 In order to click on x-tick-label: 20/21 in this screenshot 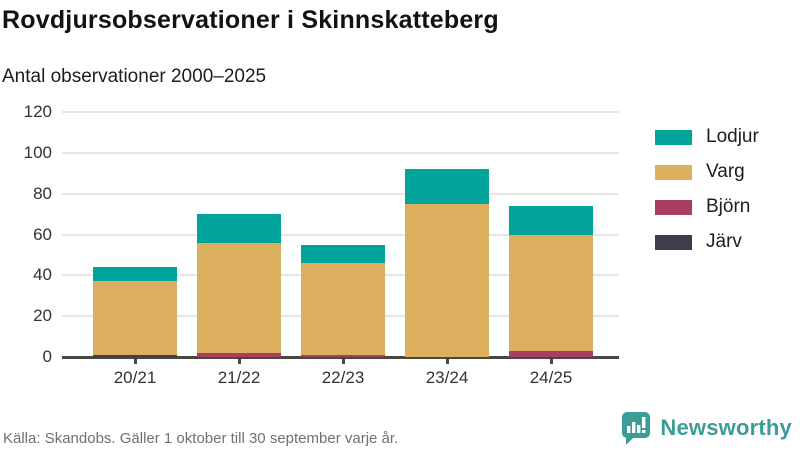, I will do `click(135, 377)`.